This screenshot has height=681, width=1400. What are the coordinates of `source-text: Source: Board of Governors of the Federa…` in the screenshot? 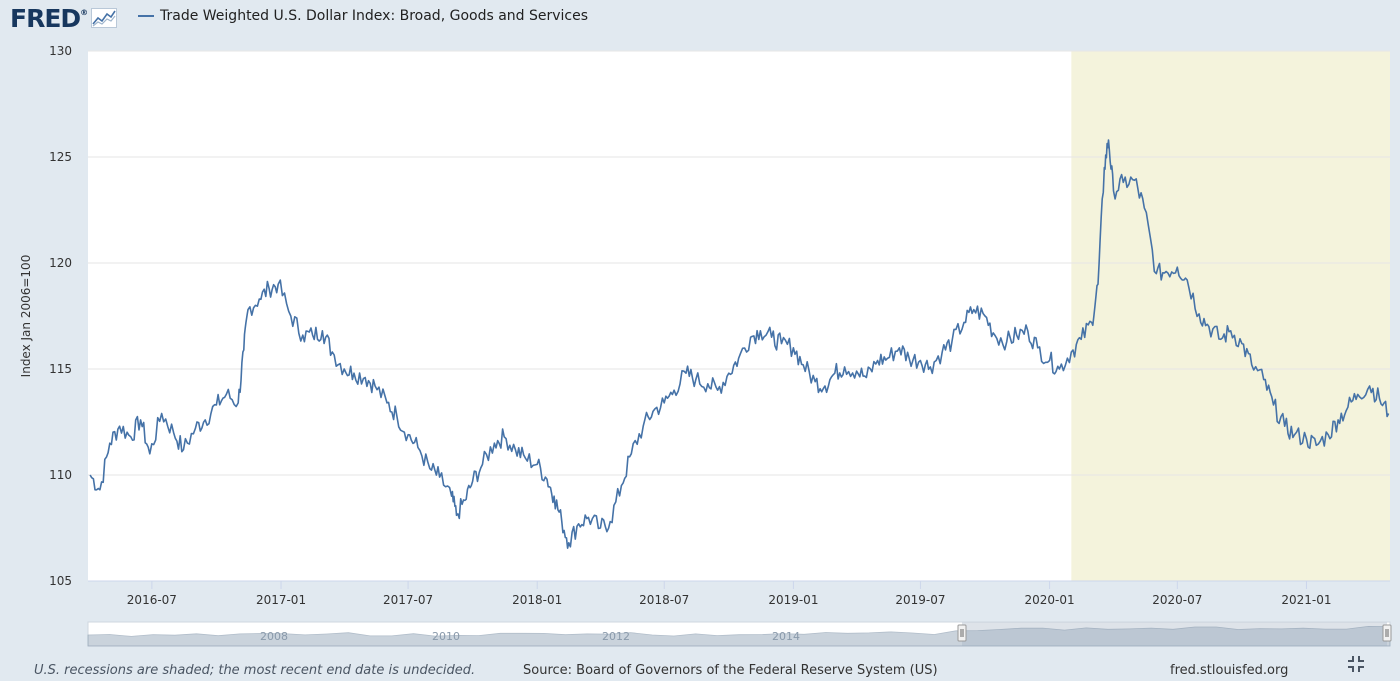 It's located at (730, 670).